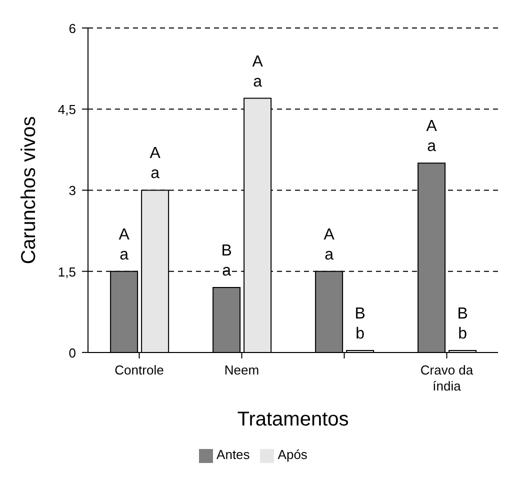  I want to click on y-tick-label: 1,5, so click(67, 272).